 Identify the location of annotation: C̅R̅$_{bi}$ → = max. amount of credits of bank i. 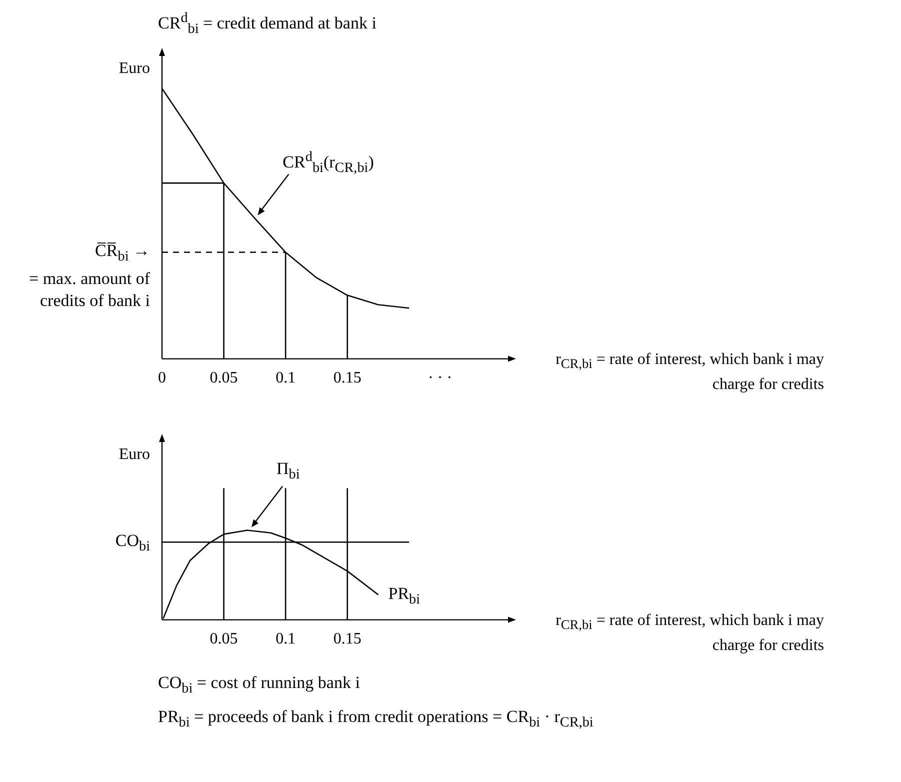
(89, 276).